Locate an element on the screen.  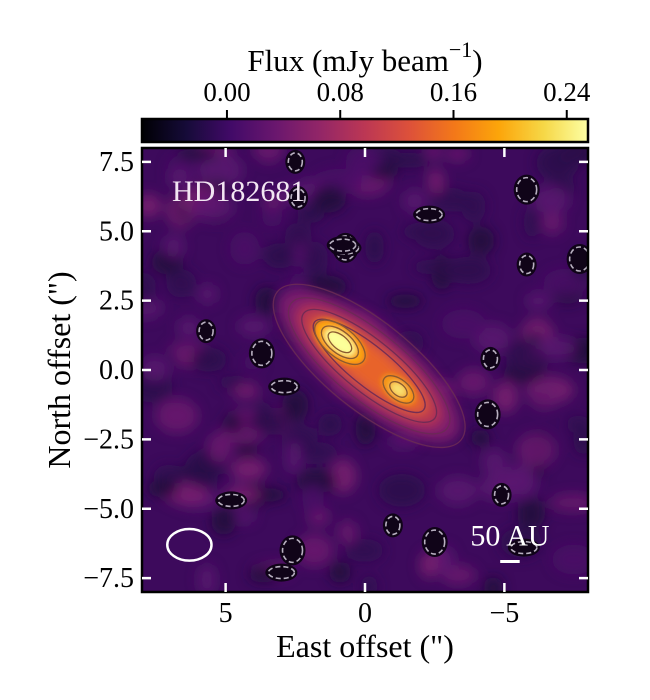
colorbar-tick-label: 0.00 is located at coordinates (226, 92).